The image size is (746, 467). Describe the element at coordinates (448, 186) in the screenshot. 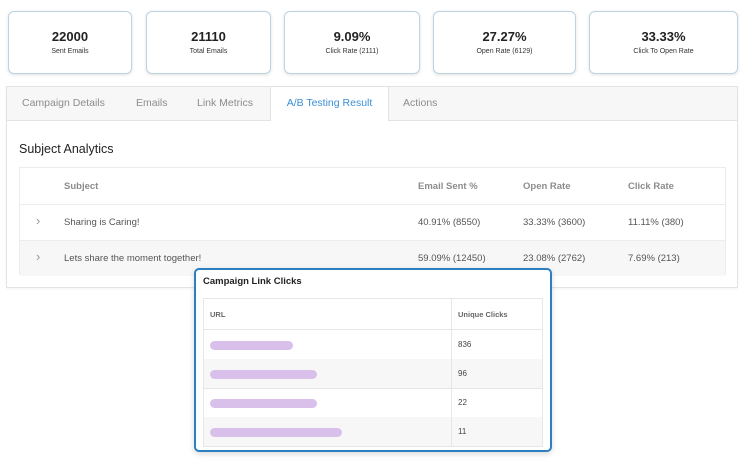

I see `column-header-email-sent: Email Sent %` at that location.